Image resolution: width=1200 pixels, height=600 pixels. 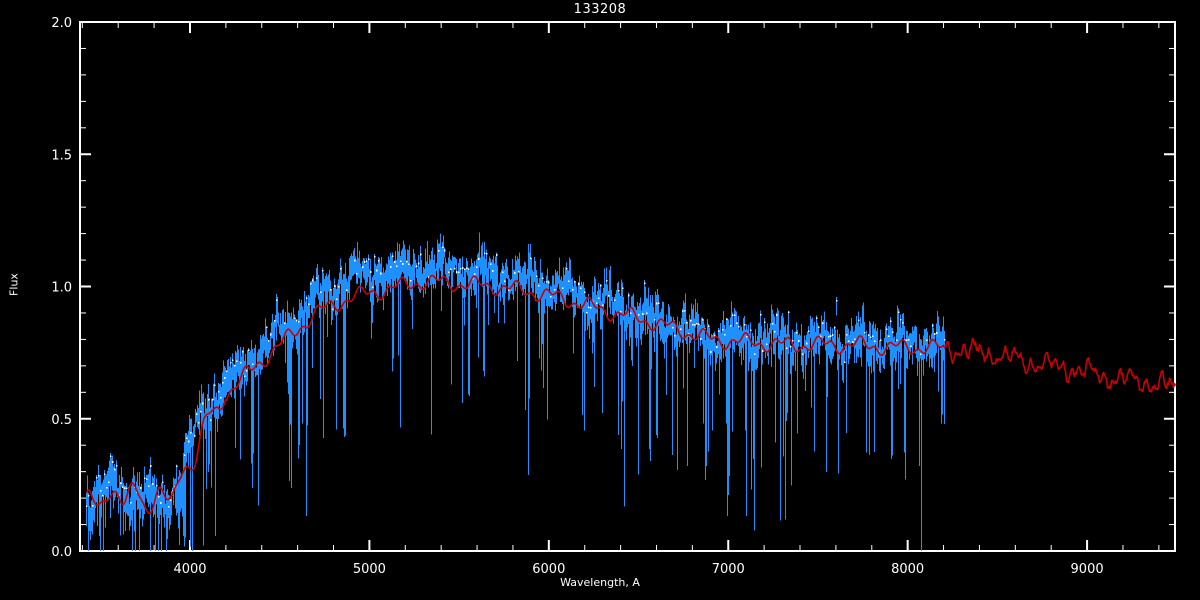 I want to click on x-tick-label: 5000, so click(x=369, y=569).